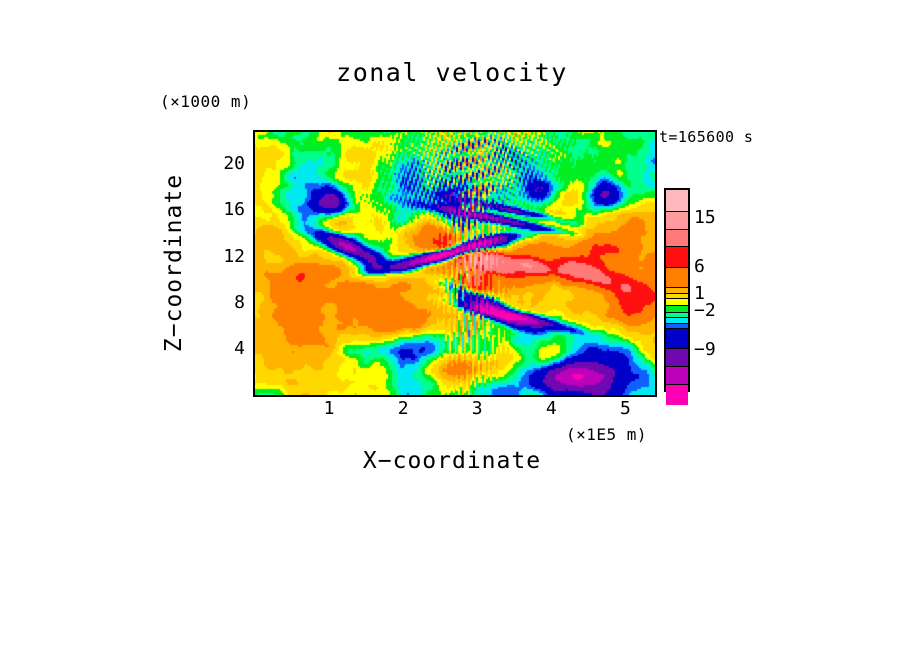 Image resolution: width=904 pixels, height=654 pixels. I want to click on y-tick-label: 16, so click(234, 210).